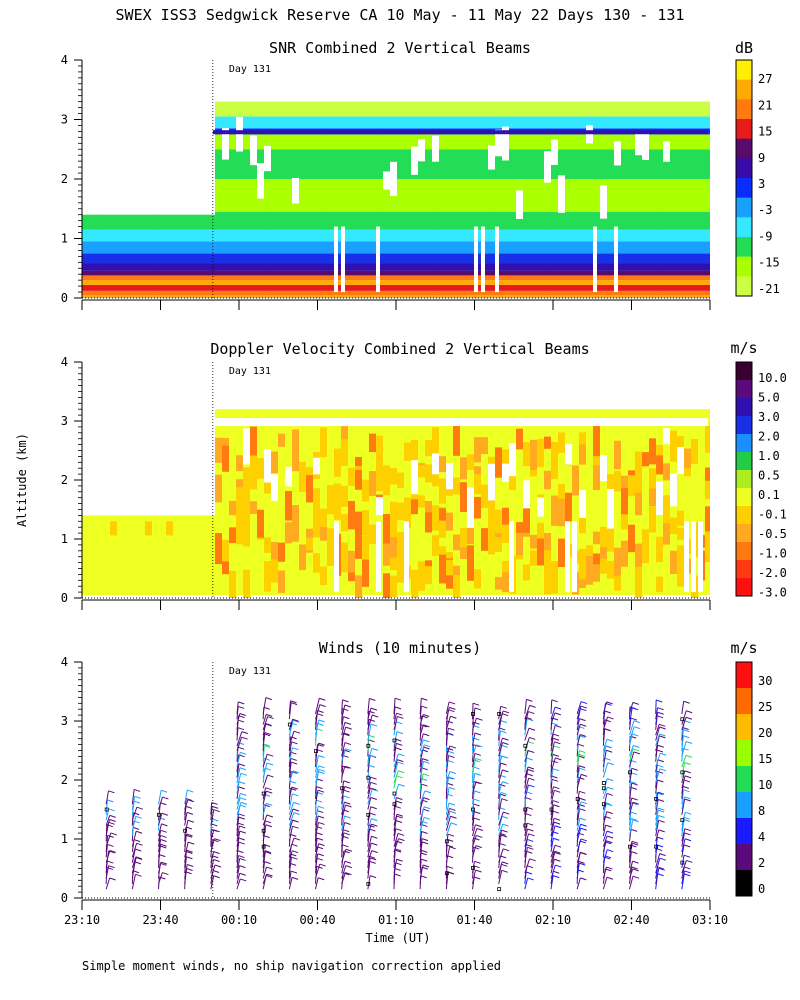 The width and height of the screenshot is (800, 1000). I want to click on y-tick-label: 3, so click(64, 120).